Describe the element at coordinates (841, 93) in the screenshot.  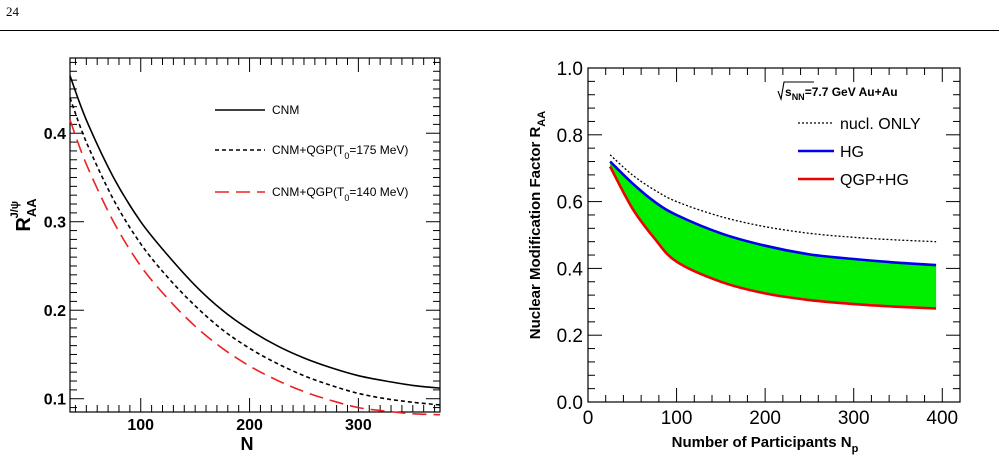
I see `energy-annotation: sNN=7.7 GeV Au+Au` at that location.